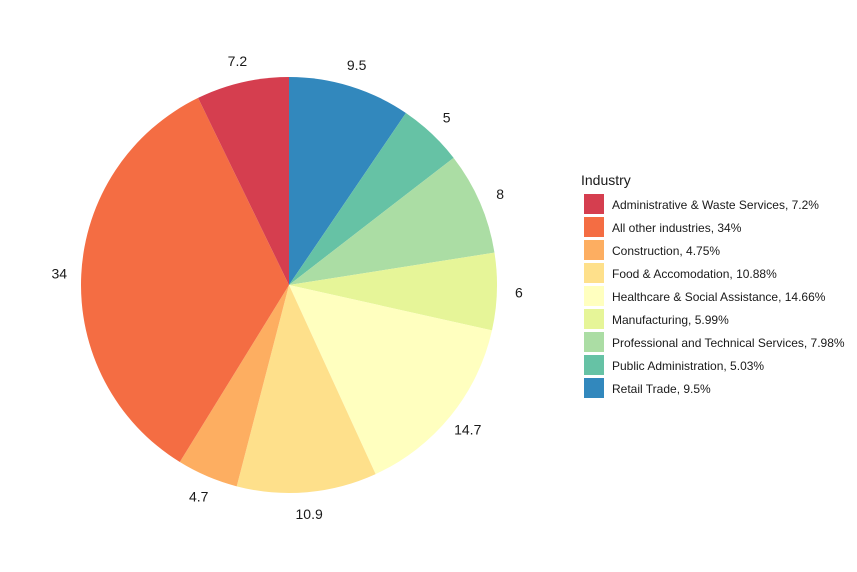 The width and height of the screenshot is (857, 572). Describe the element at coordinates (594, 342) in the screenshot. I see `legend-swatch-professional-and-technical-services` at that location.